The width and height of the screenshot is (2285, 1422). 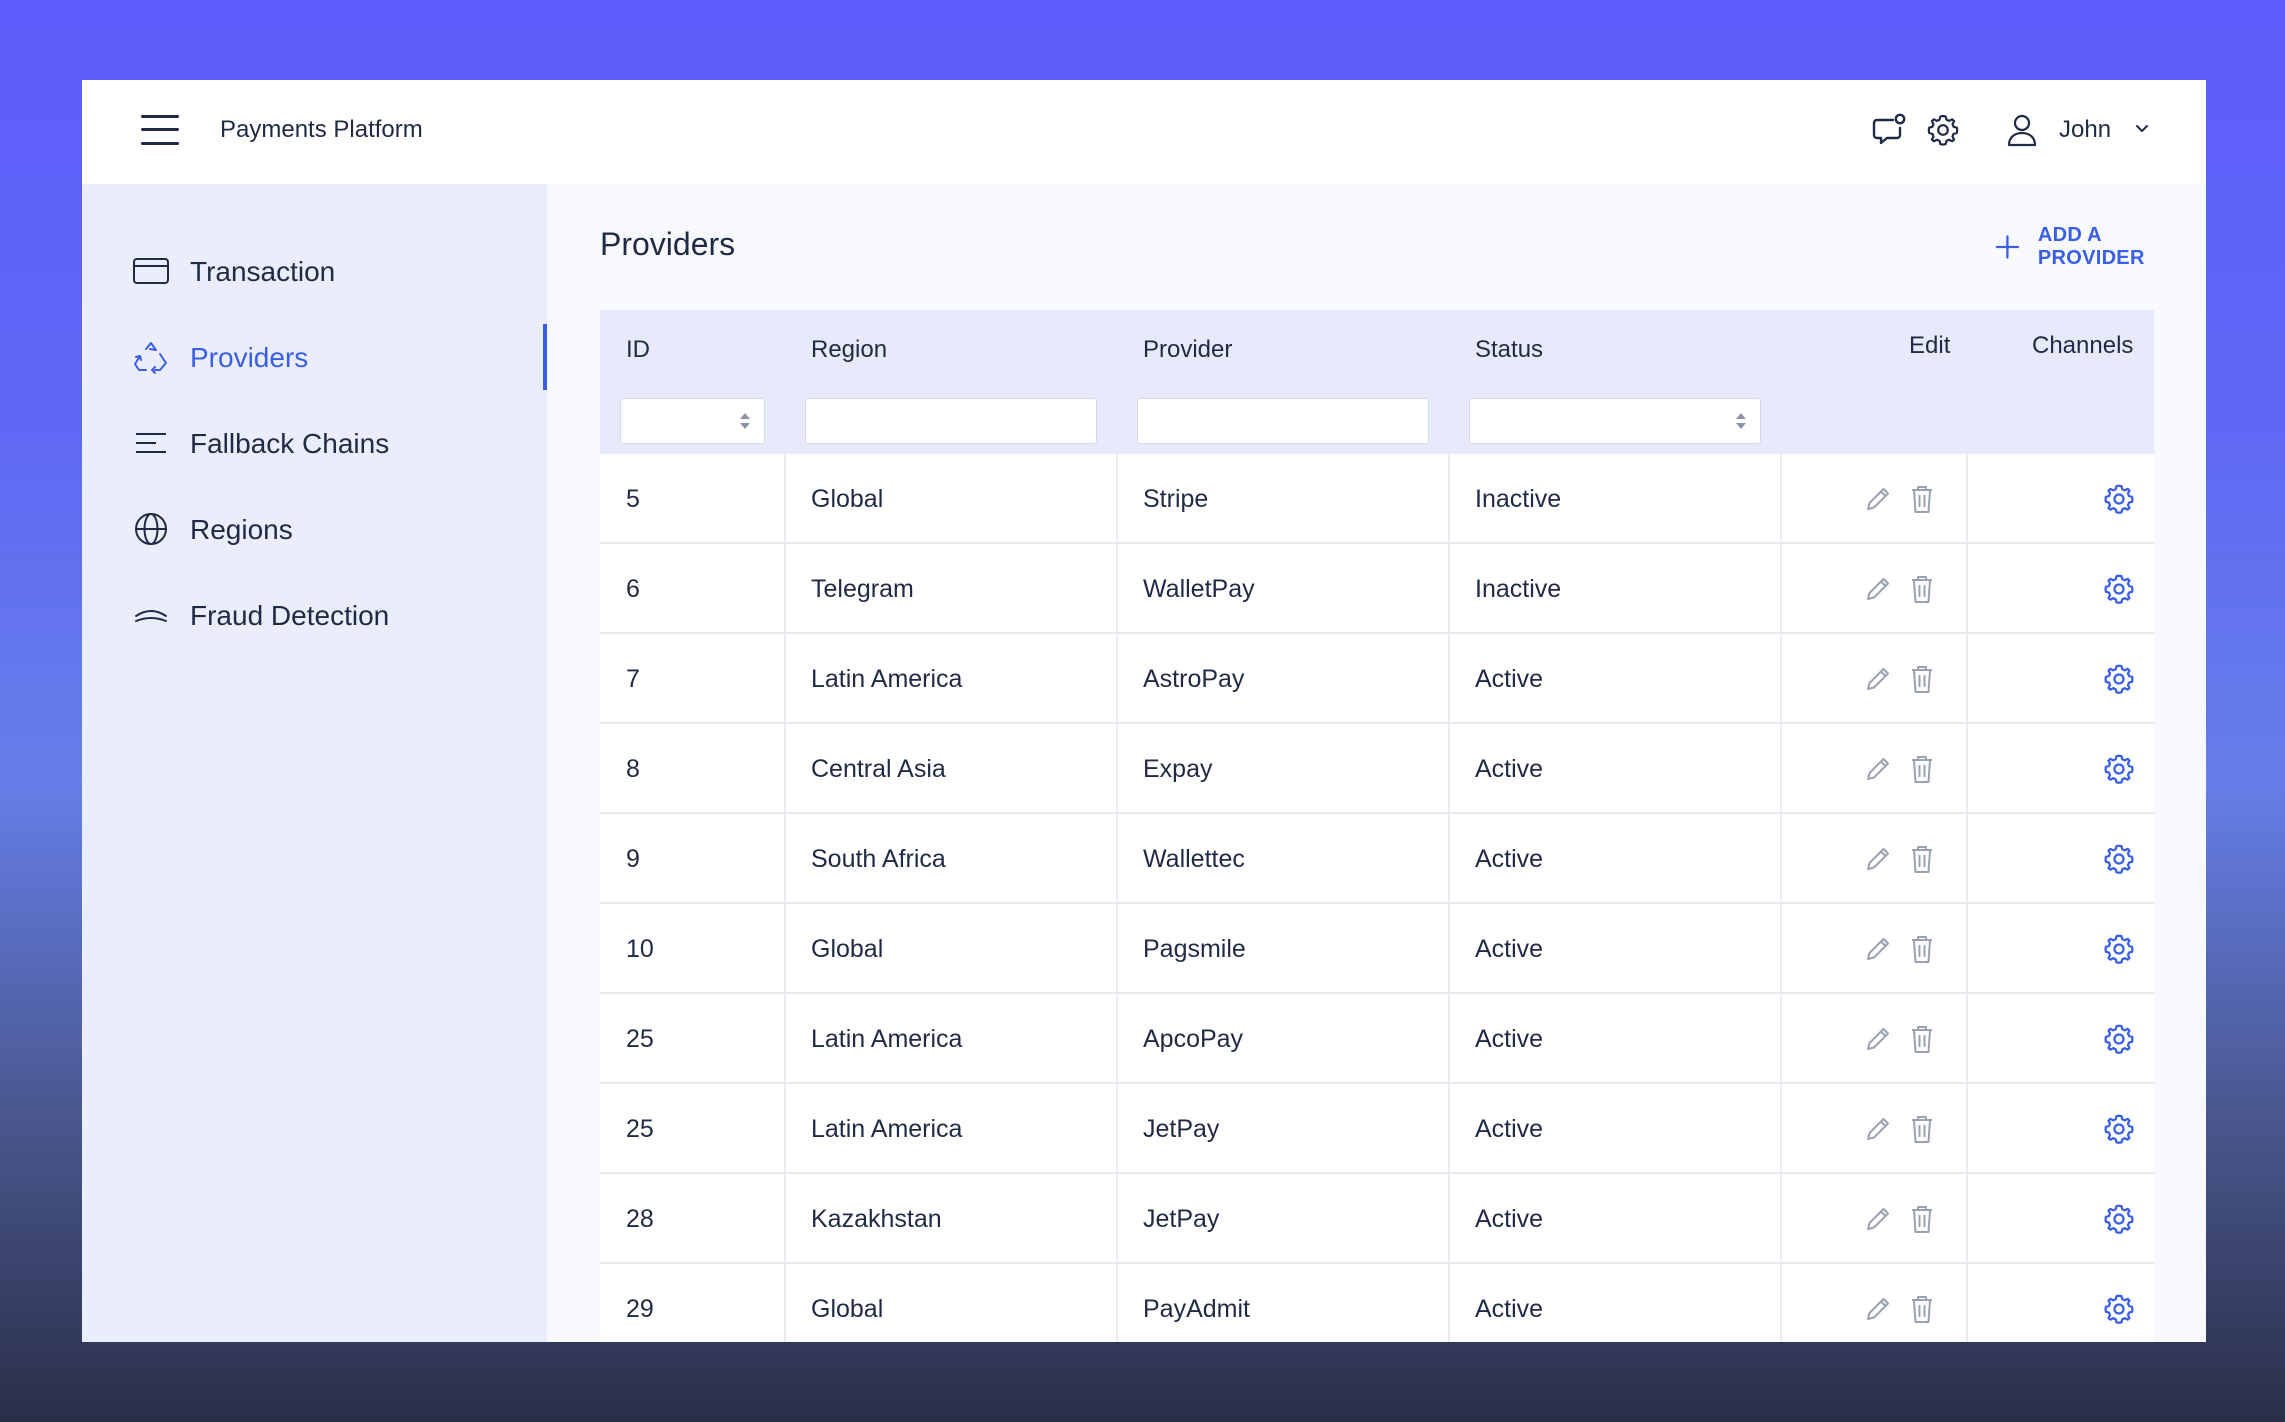 I want to click on table-row: 7 Latin America AstroPay Active, so click(x=1377, y=679).